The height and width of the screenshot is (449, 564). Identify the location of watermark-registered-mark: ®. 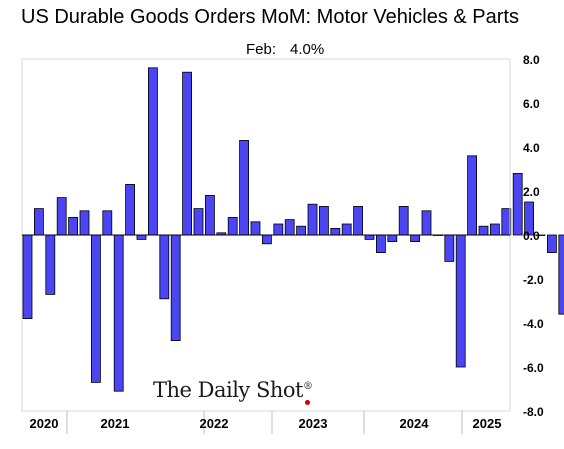
(307, 386).